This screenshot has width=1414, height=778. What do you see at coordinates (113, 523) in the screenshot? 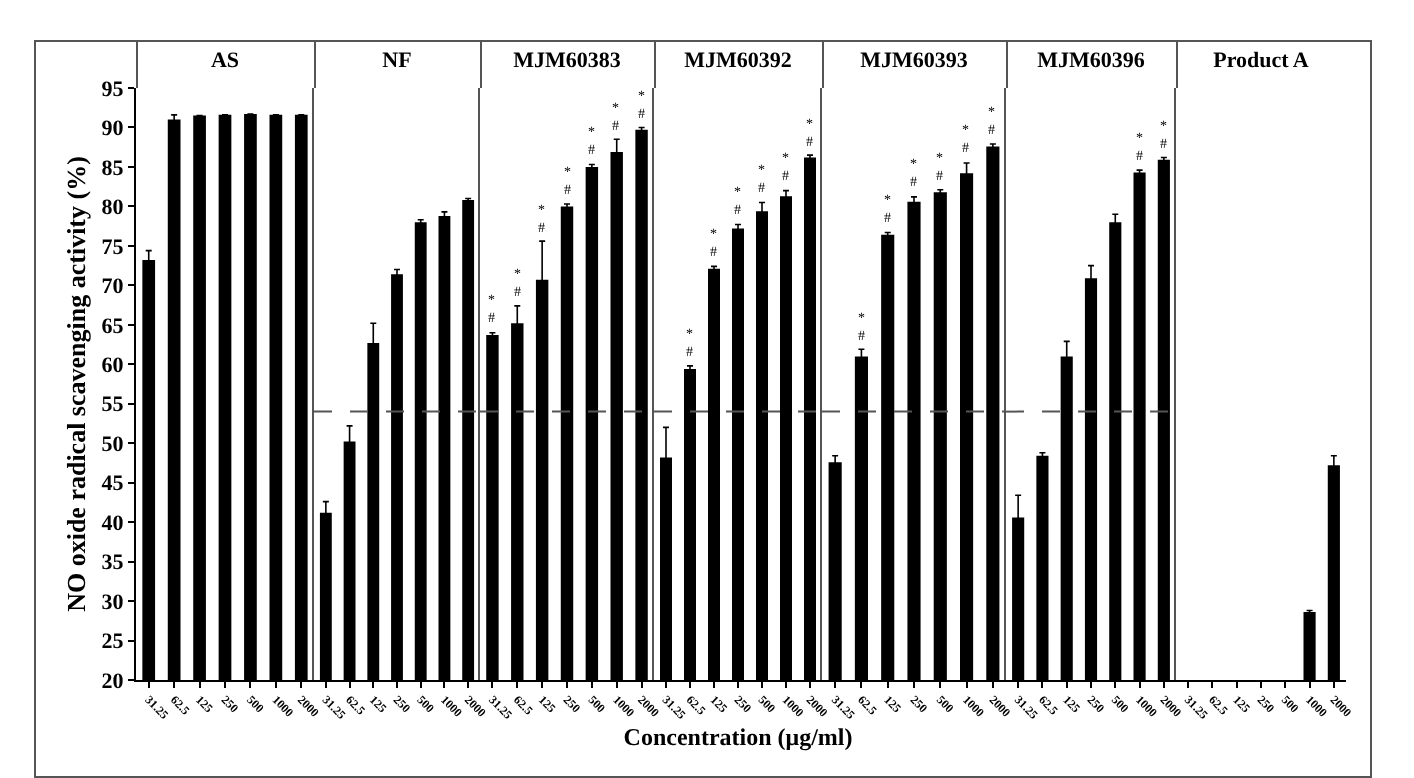
I see `y-tick-label: 40` at bounding box center [113, 523].